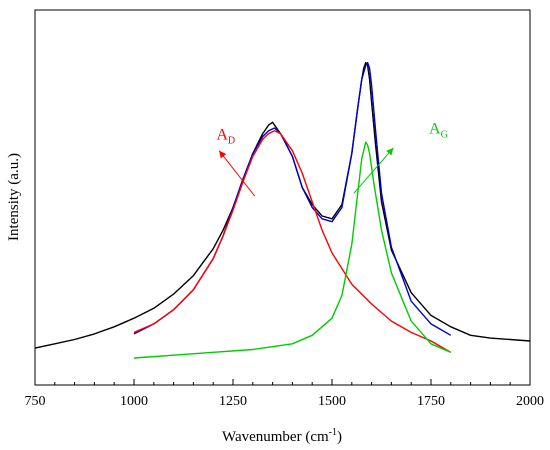 The height and width of the screenshot is (450, 550). Describe the element at coordinates (233, 401) in the screenshot. I see `x-tick-label: 1250` at that location.